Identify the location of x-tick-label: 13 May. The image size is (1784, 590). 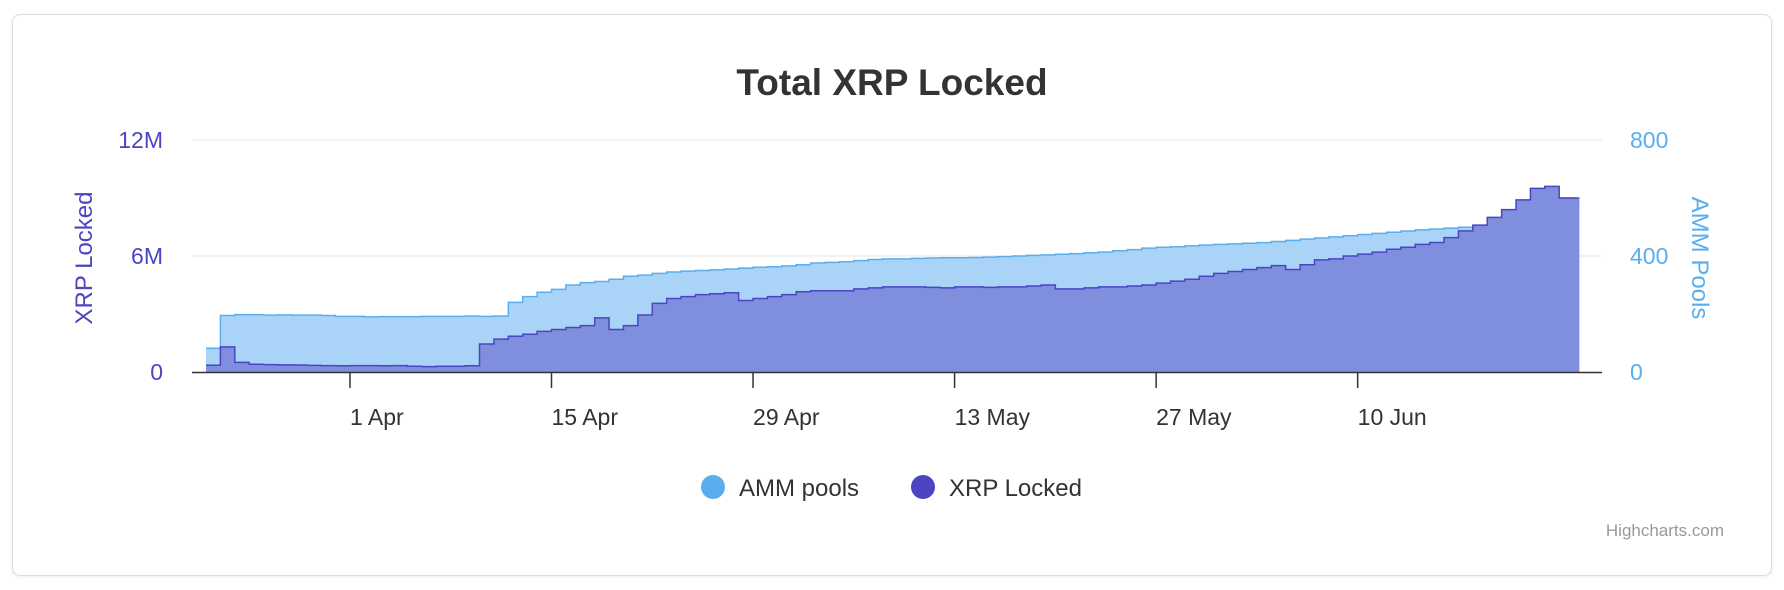
(993, 417).